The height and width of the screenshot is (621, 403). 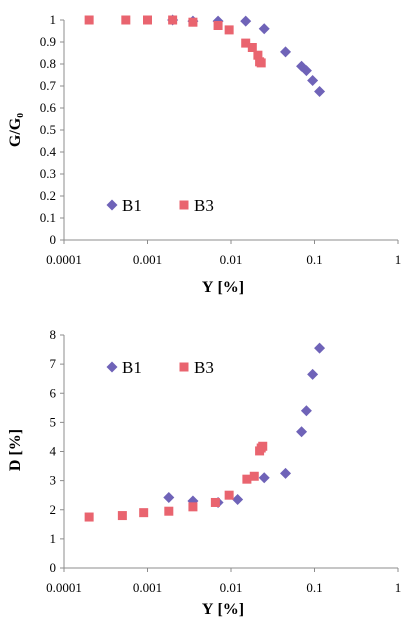 What do you see at coordinates (53, 363) in the screenshot?
I see `y-tick-label: 7` at bounding box center [53, 363].